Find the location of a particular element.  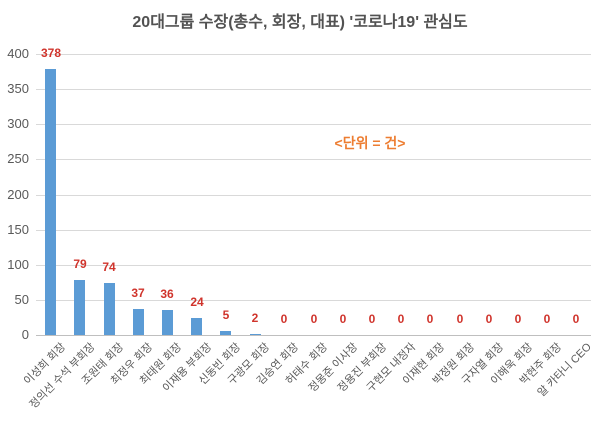

y-tick-label: 200 is located at coordinates (18, 194).